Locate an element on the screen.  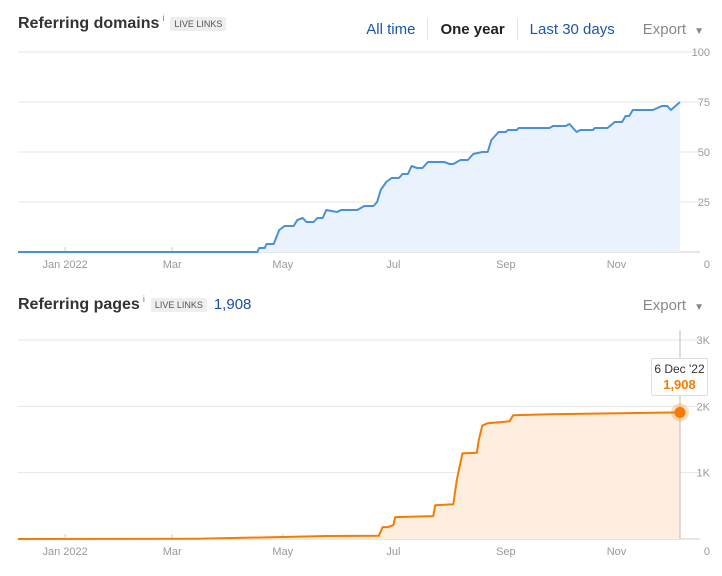
chart-tooltip: 6 Dec '22 1,908 is located at coordinates (679, 377).